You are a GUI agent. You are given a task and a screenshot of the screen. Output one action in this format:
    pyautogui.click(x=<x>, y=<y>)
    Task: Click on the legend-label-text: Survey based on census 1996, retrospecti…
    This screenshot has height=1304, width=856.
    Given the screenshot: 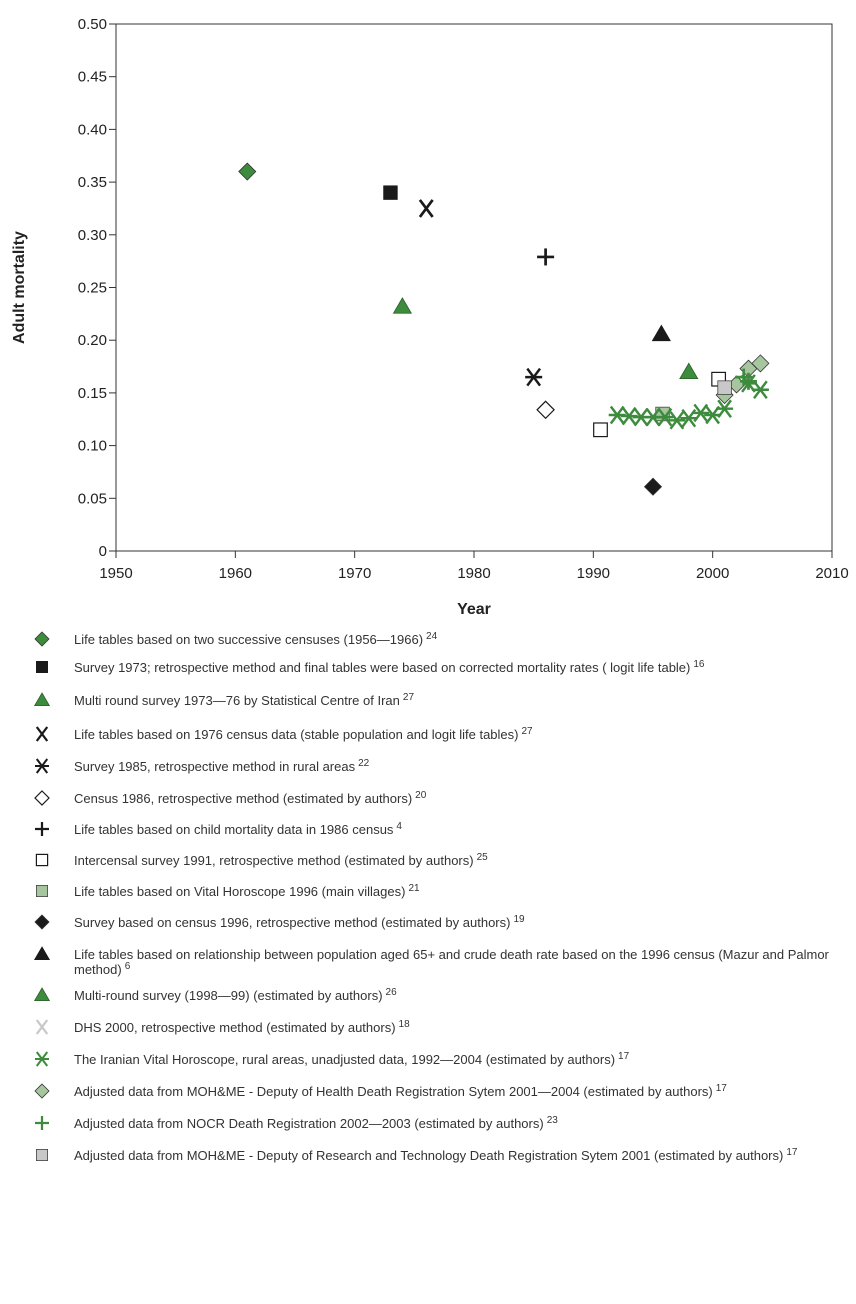 What is the action you would take?
    pyautogui.click(x=292, y=922)
    